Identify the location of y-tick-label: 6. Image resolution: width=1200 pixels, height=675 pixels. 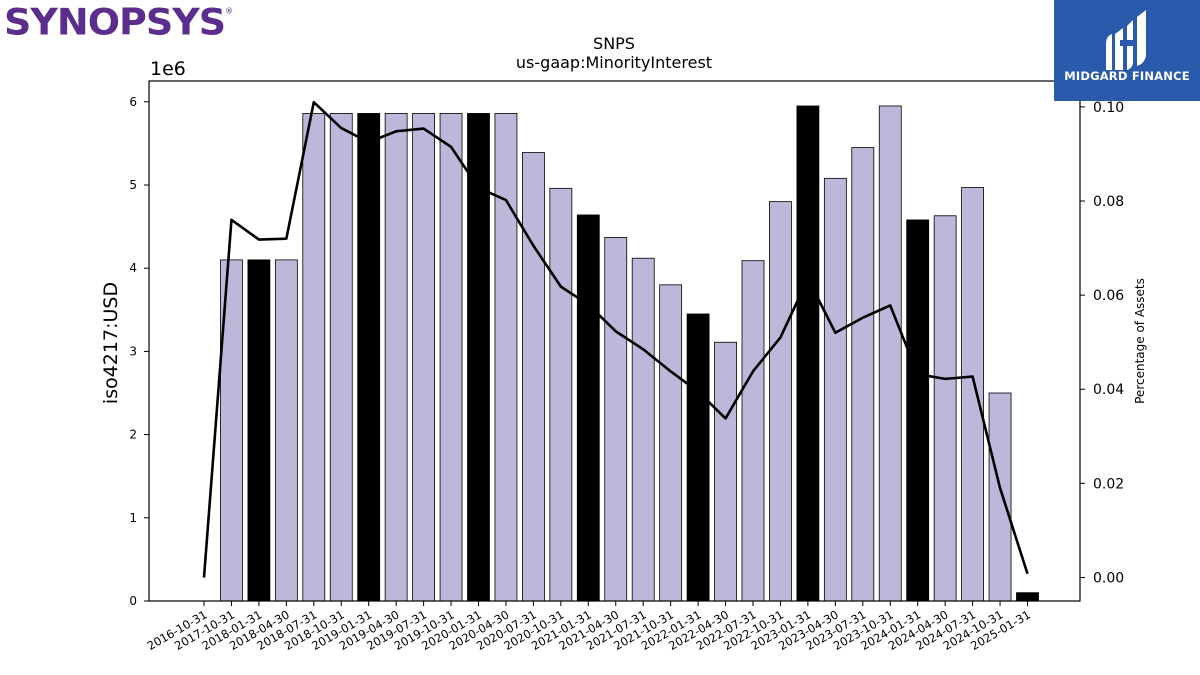
(133, 102).